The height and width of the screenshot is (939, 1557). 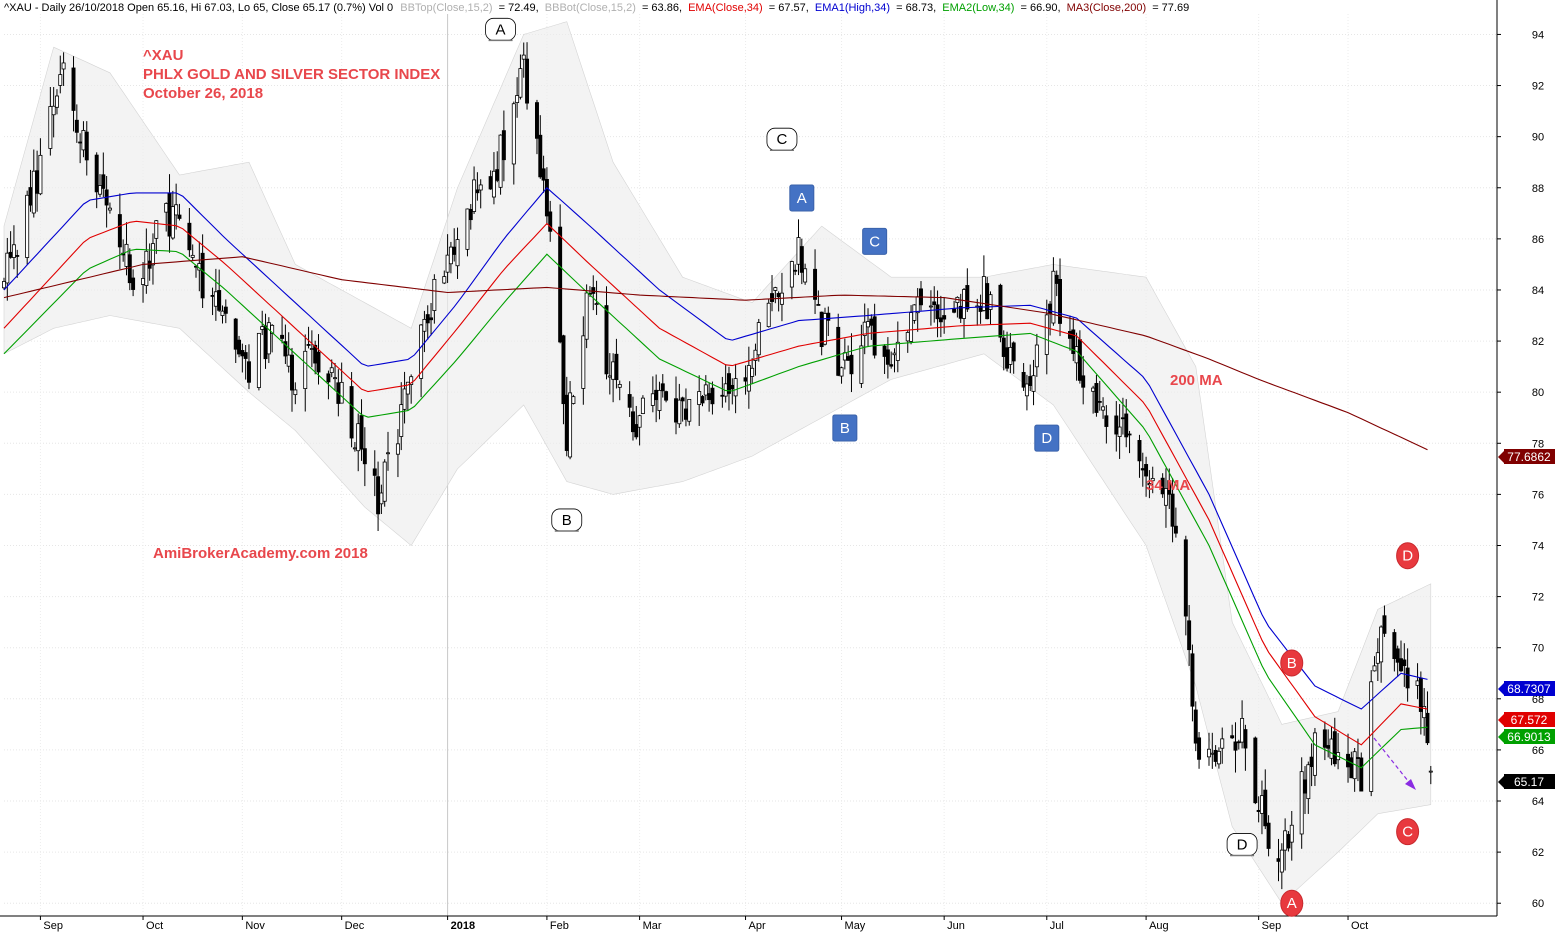 What do you see at coordinates (1292, 663) in the screenshot?
I see `wave-label-circle` at bounding box center [1292, 663].